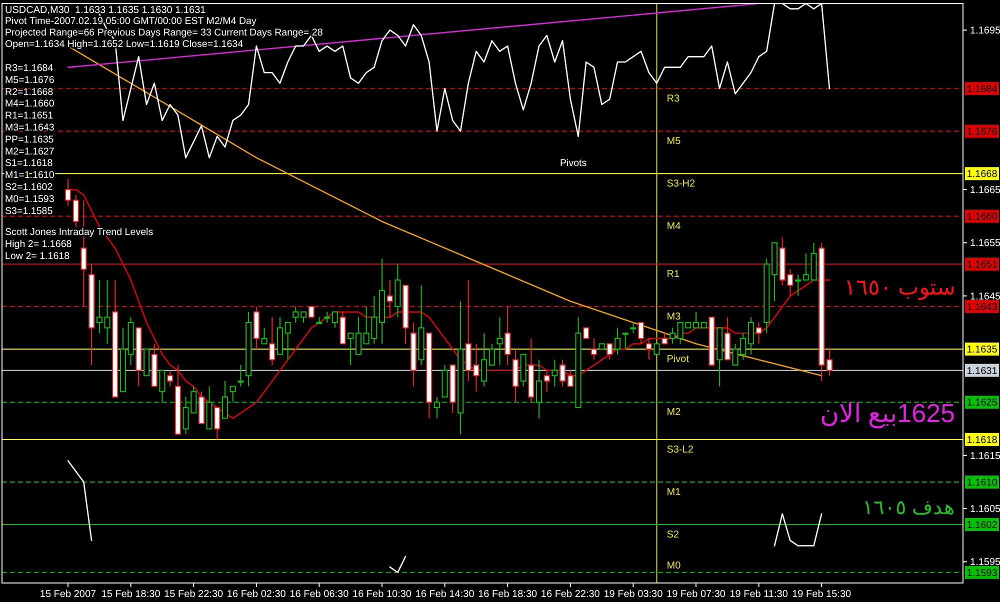 Image resolution: width=1000 pixels, height=602 pixels. I want to click on x-tick-label: 16 Feb 14:30, so click(445, 594).